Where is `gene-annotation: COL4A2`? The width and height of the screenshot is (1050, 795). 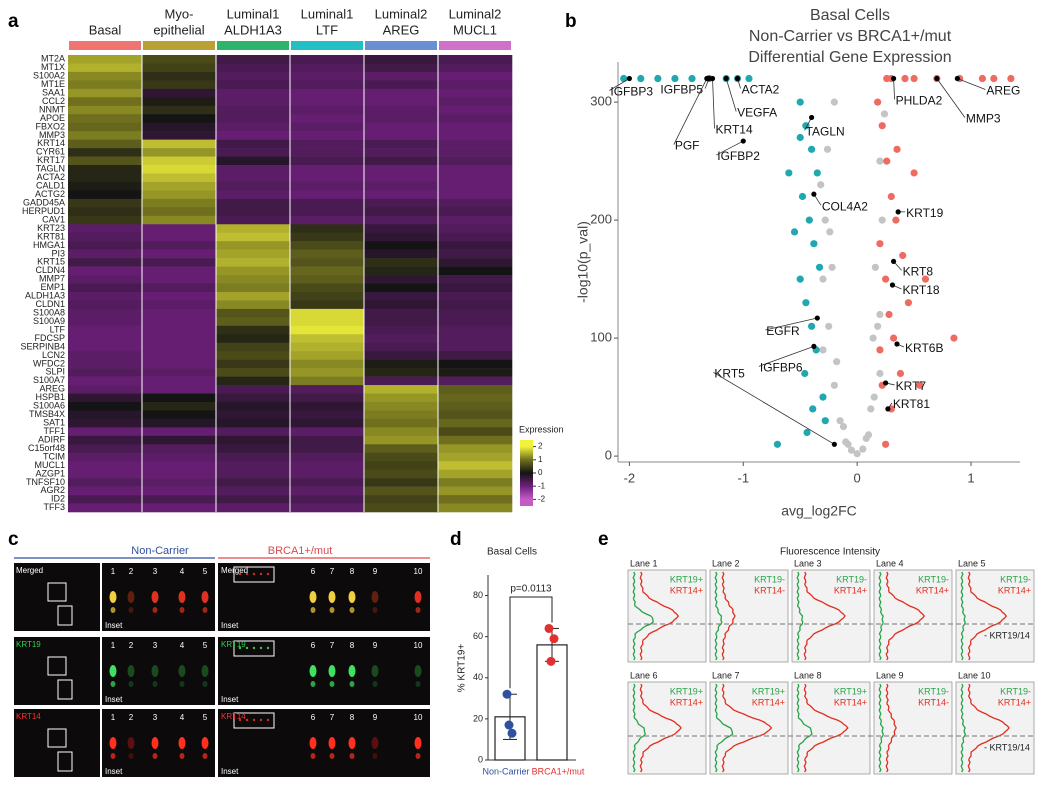
gene-annotation: COL4A2 is located at coordinates (845, 206).